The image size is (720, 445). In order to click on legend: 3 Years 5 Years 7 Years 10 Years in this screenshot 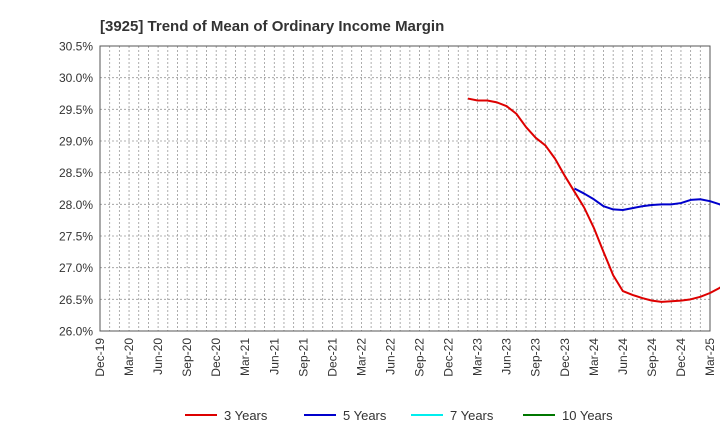, I will do `click(399, 415)`.